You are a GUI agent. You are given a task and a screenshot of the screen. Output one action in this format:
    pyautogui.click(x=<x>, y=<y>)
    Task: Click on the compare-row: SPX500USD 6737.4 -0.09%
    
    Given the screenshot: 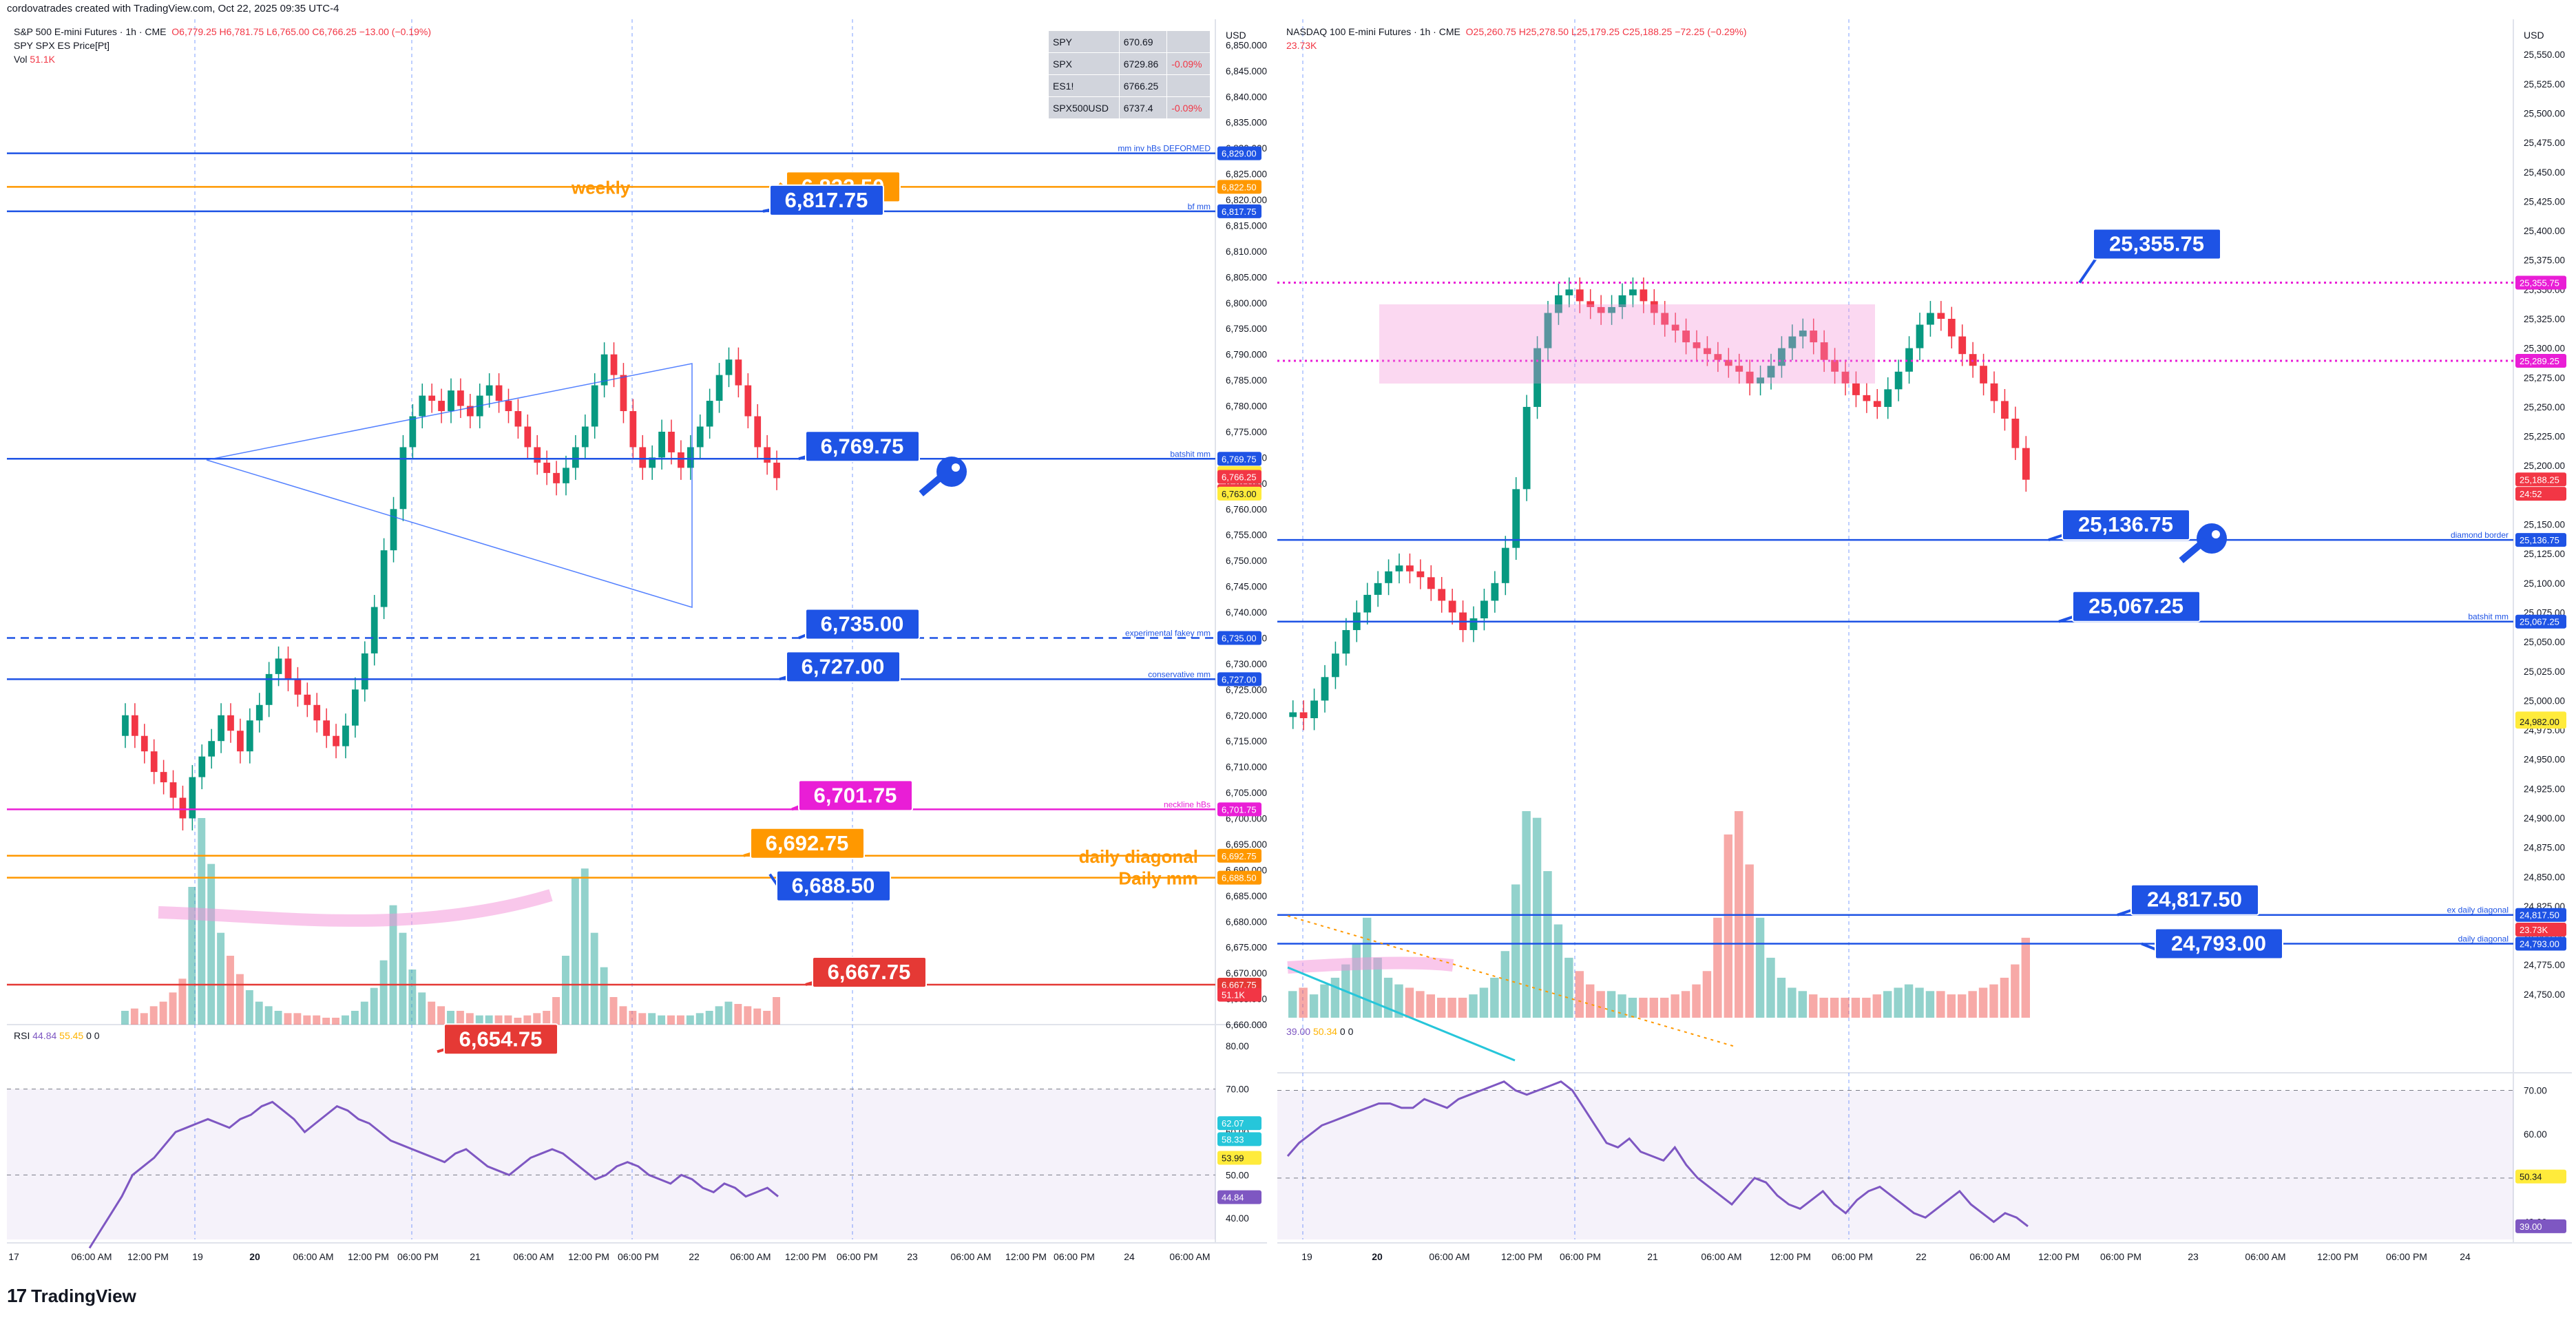 What is the action you would take?
    pyautogui.click(x=1129, y=107)
    